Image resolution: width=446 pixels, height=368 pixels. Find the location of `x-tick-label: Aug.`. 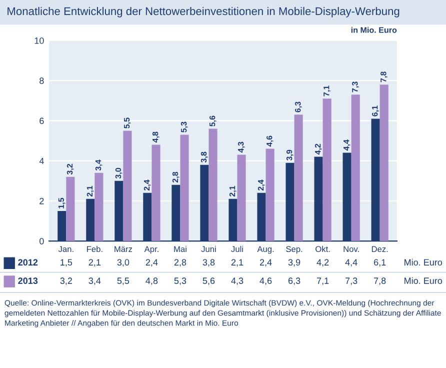

x-tick-label: Aug. is located at coordinates (265, 250).